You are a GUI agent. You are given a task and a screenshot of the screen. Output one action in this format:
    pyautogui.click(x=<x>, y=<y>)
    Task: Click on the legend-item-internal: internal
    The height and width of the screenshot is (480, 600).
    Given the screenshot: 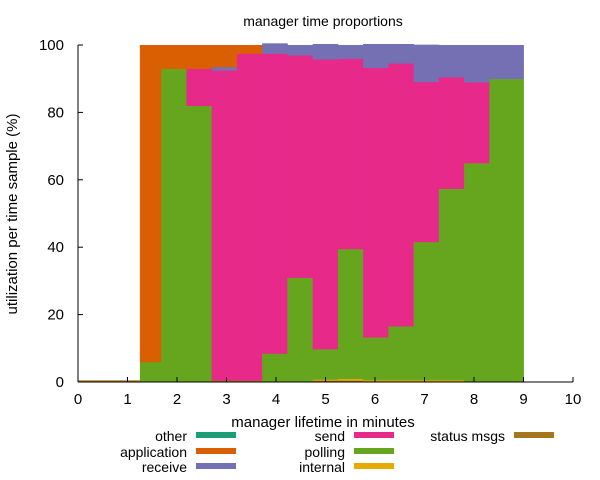 What is the action you would take?
    pyautogui.click(x=346, y=467)
    